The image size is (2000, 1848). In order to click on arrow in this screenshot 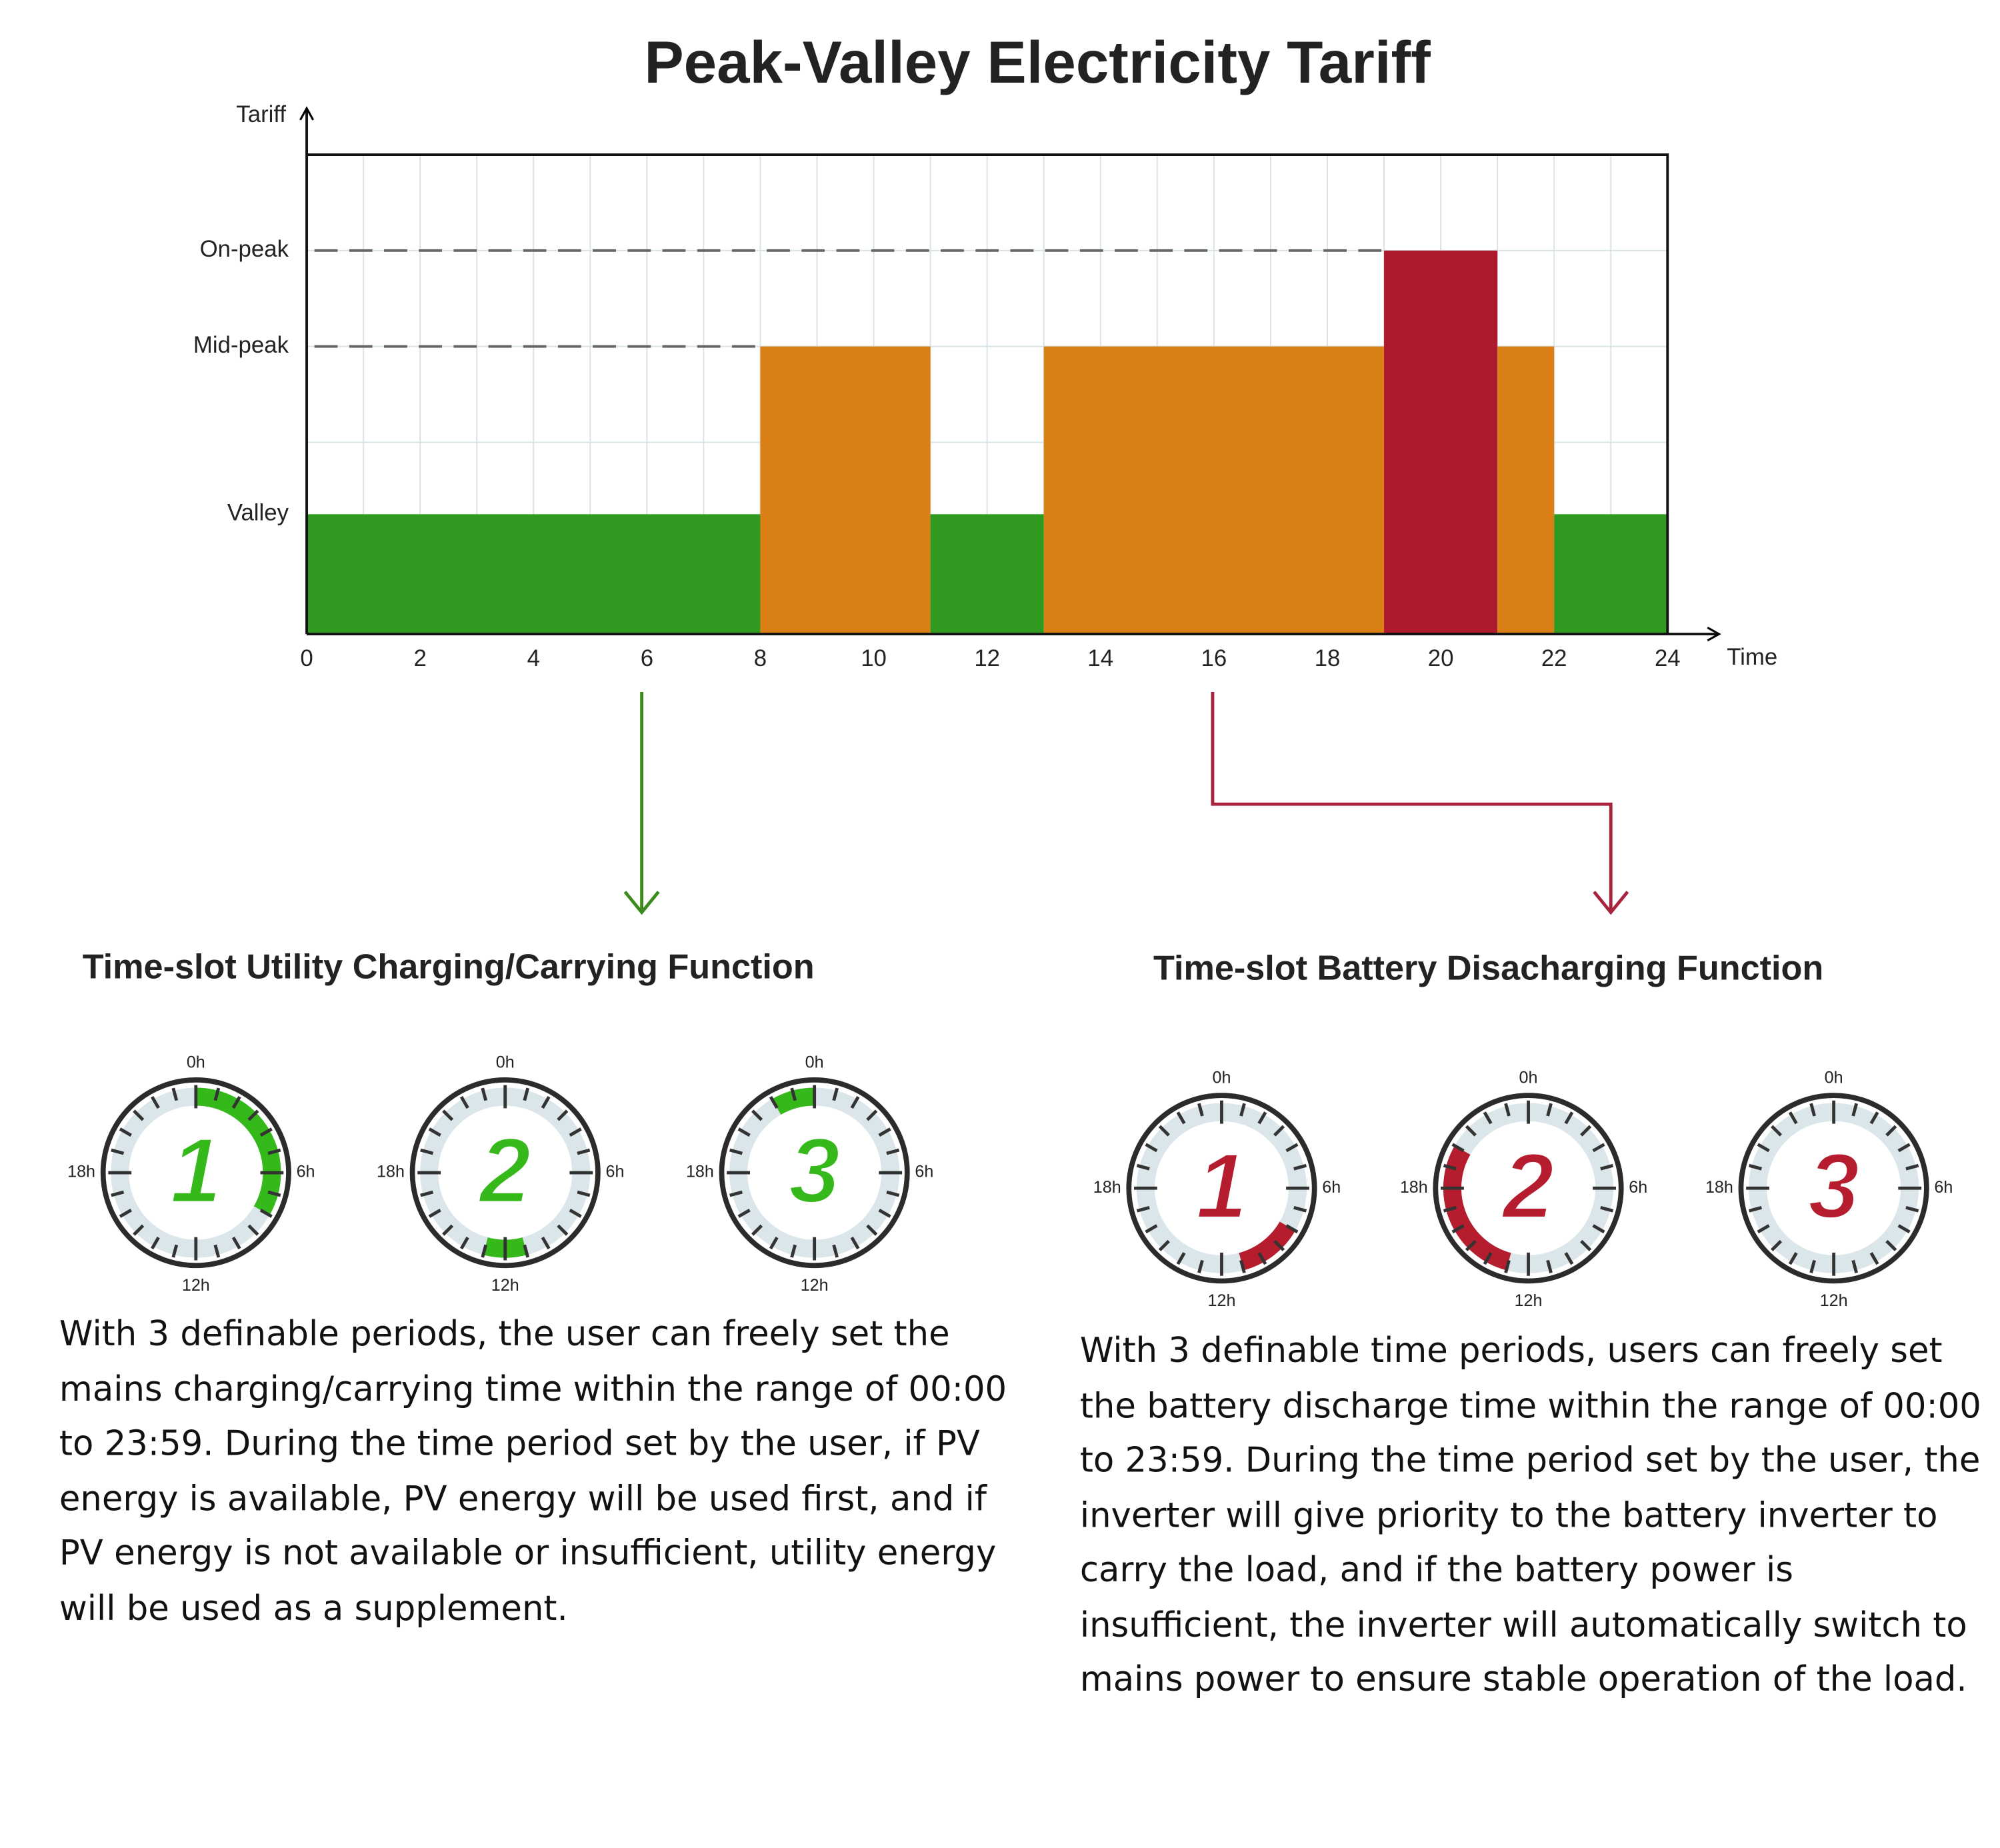, I will do `click(1412, 801)`.